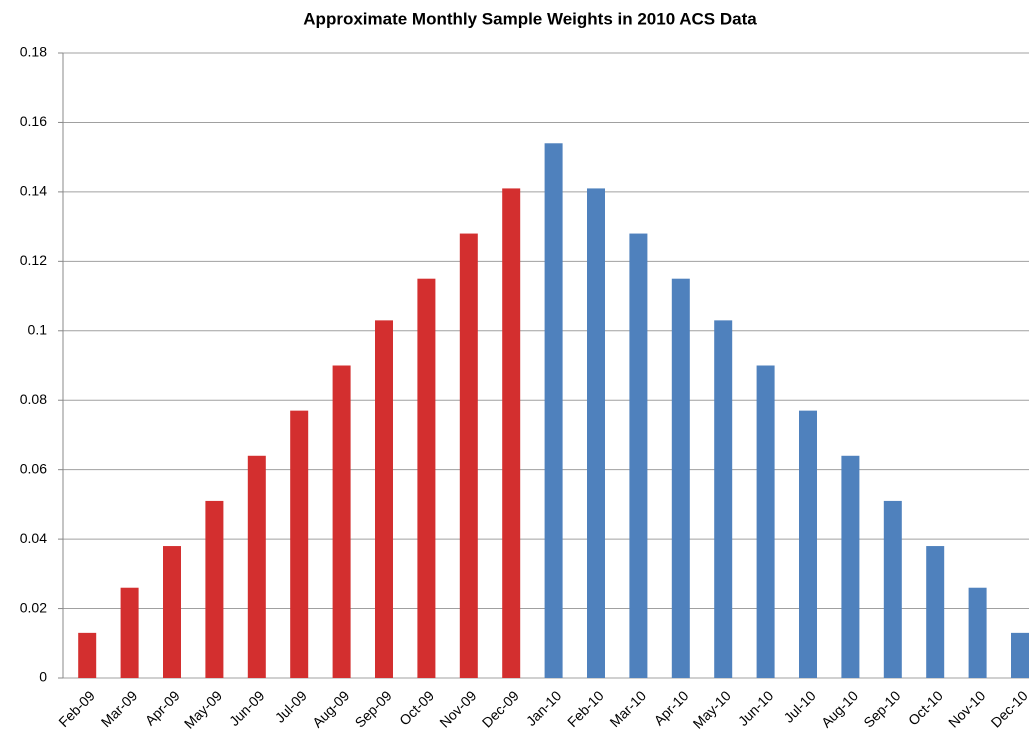  What do you see at coordinates (372, 708) in the screenshot?
I see `x-tick-label: Sep-09` at bounding box center [372, 708].